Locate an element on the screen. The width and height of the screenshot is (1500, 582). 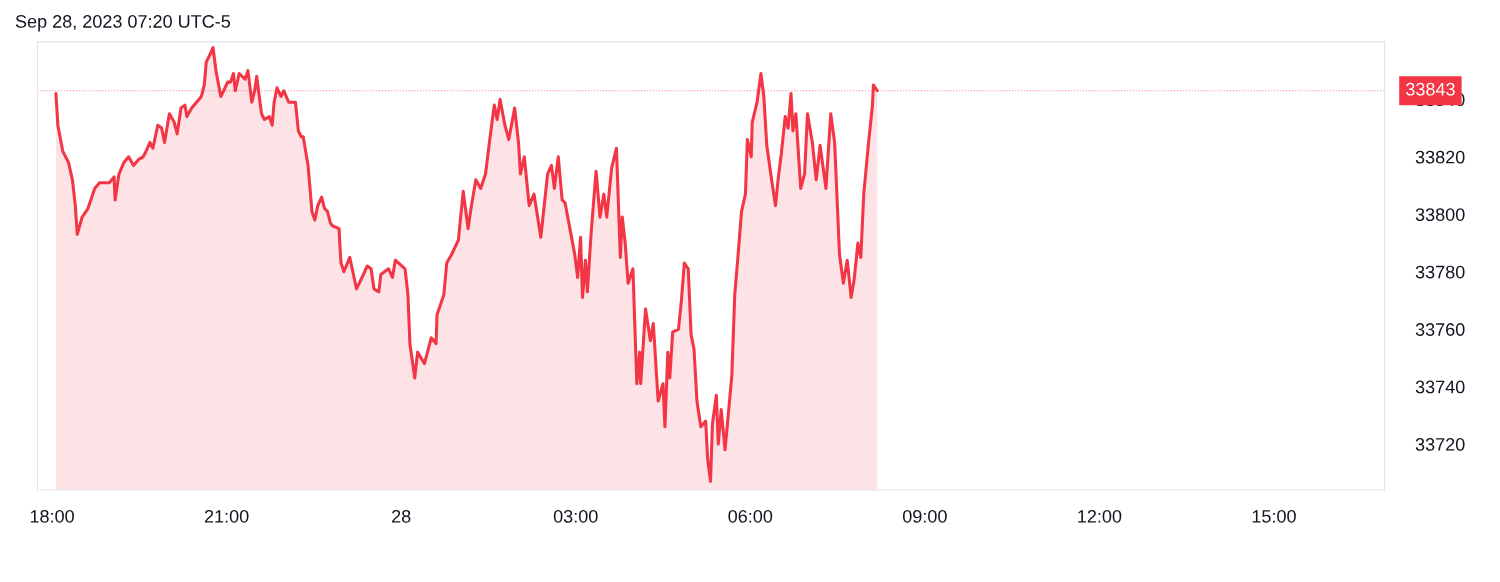
y-tick-label: 33800 is located at coordinates (1440, 214).